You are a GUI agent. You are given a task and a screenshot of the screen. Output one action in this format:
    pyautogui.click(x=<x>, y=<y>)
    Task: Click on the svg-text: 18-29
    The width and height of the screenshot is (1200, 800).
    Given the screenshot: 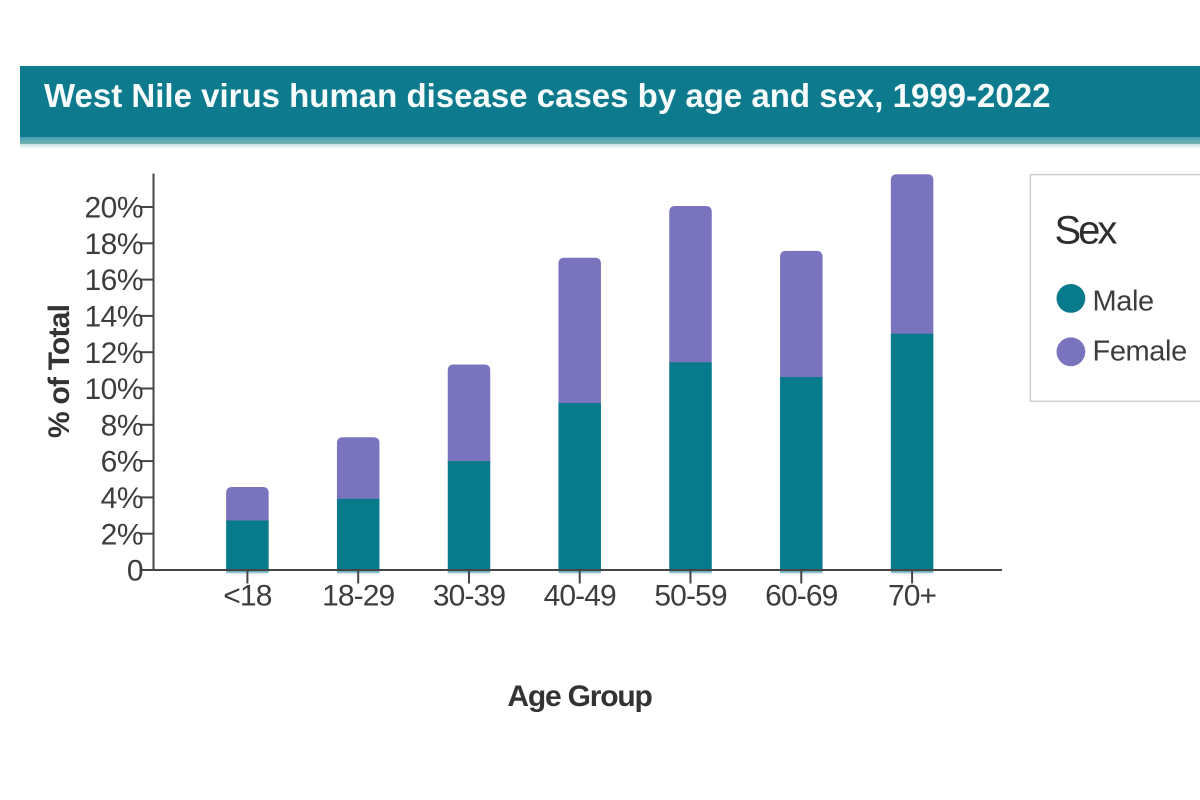 What is the action you would take?
    pyautogui.click(x=358, y=596)
    